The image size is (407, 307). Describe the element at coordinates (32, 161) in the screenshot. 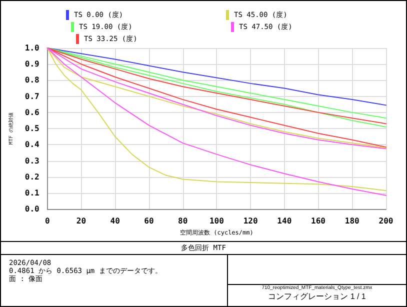

I see `y-tick-label: 0.3` at that location.